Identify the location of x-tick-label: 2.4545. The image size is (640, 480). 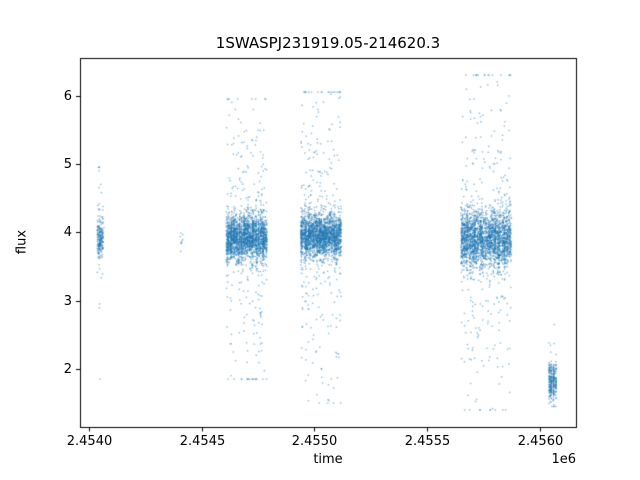
(202, 441).